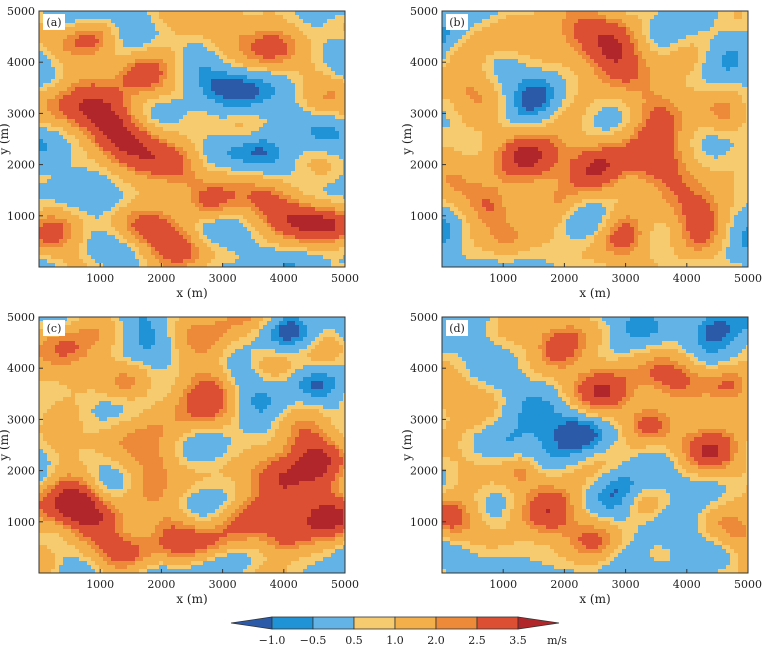  I want to click on colorbar: −1.0 −0.5 0.5 1.0 2.0 2.5 3.5 m/s, so click(398, 630).